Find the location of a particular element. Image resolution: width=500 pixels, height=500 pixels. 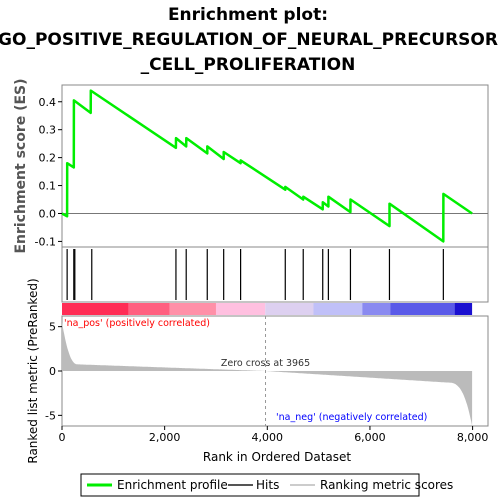

es-ytick-label: 0.2 is located at coordinates (48, 158).